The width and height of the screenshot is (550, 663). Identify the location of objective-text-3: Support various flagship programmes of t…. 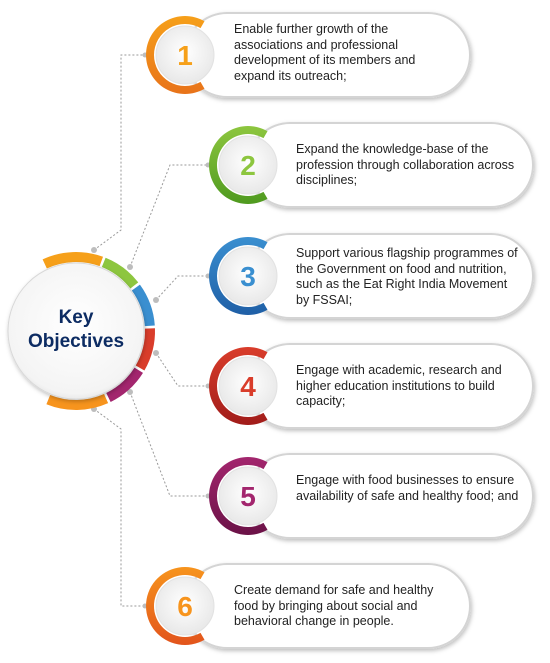
(407, 276).